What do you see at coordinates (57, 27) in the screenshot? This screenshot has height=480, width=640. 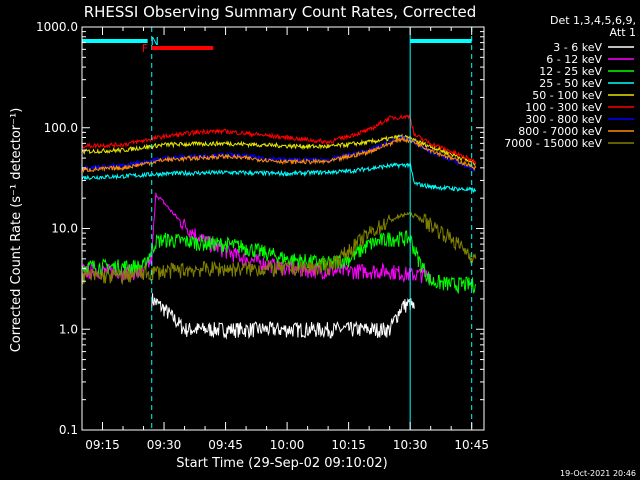 I see `y-tick-label: 1000.0` at bounding box center [57, 27].